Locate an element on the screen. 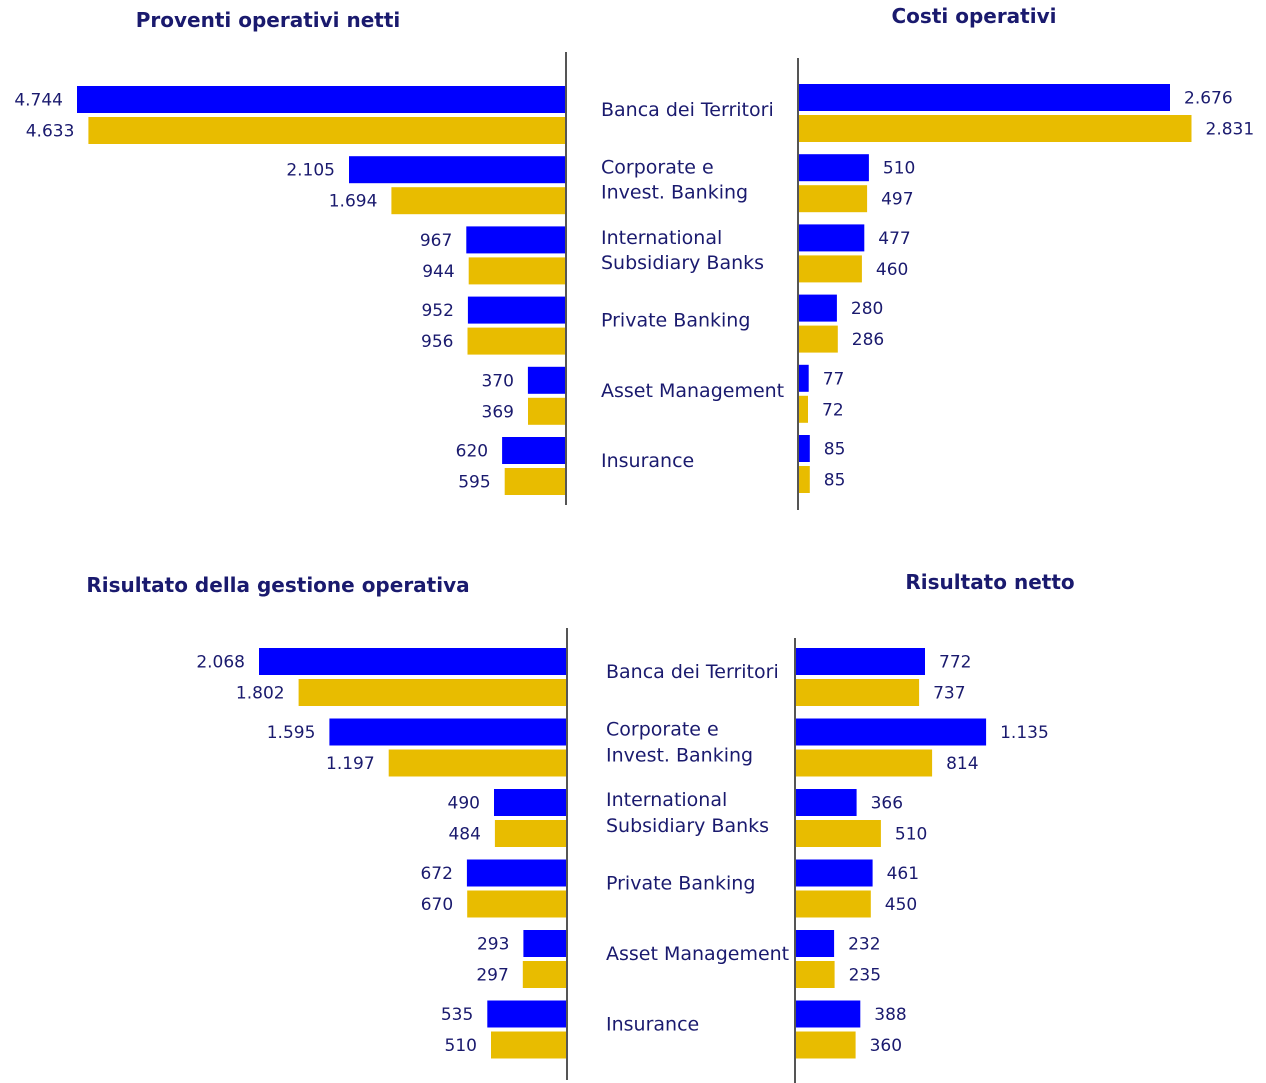 Image resolution: width=1266 pixels, height=1083 pixels. value-label-p0-s0-c4: 370 is located at coordinates (497, 381).